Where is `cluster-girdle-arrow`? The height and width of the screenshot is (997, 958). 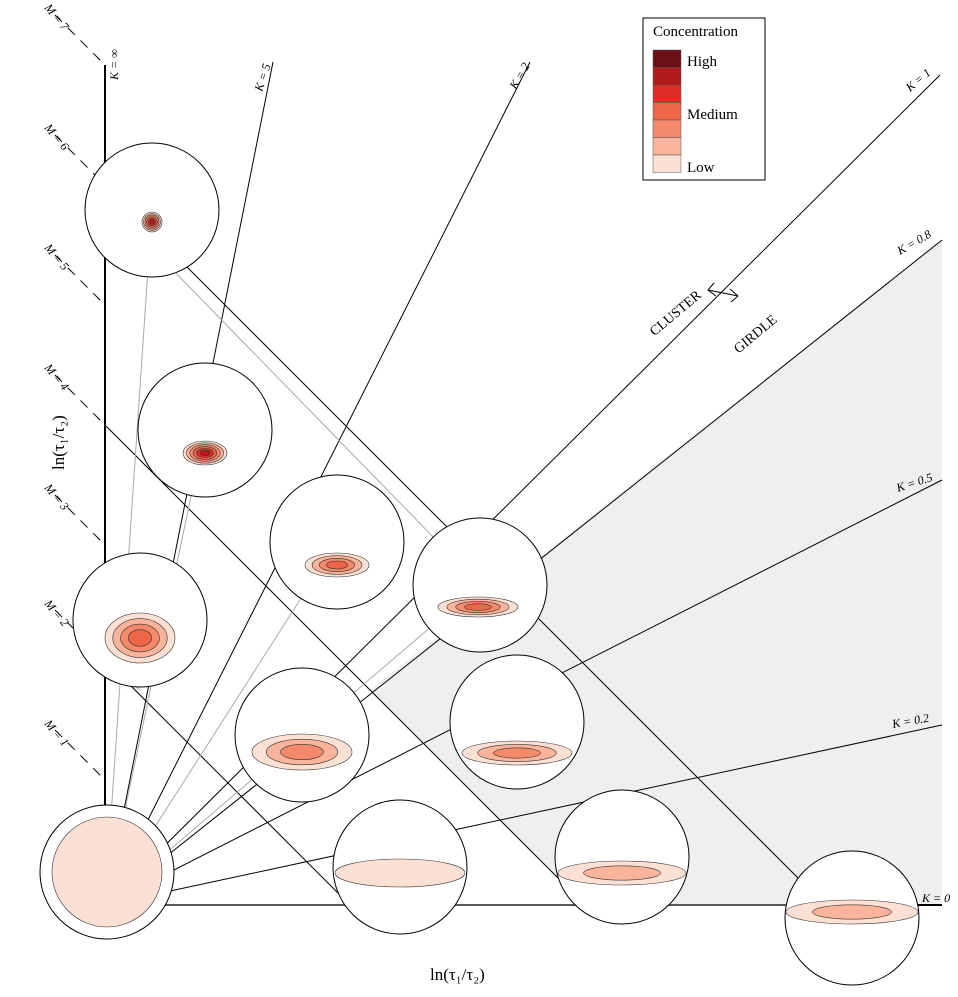
cluster-girdle-arrow is located at coordinates (723, 292).